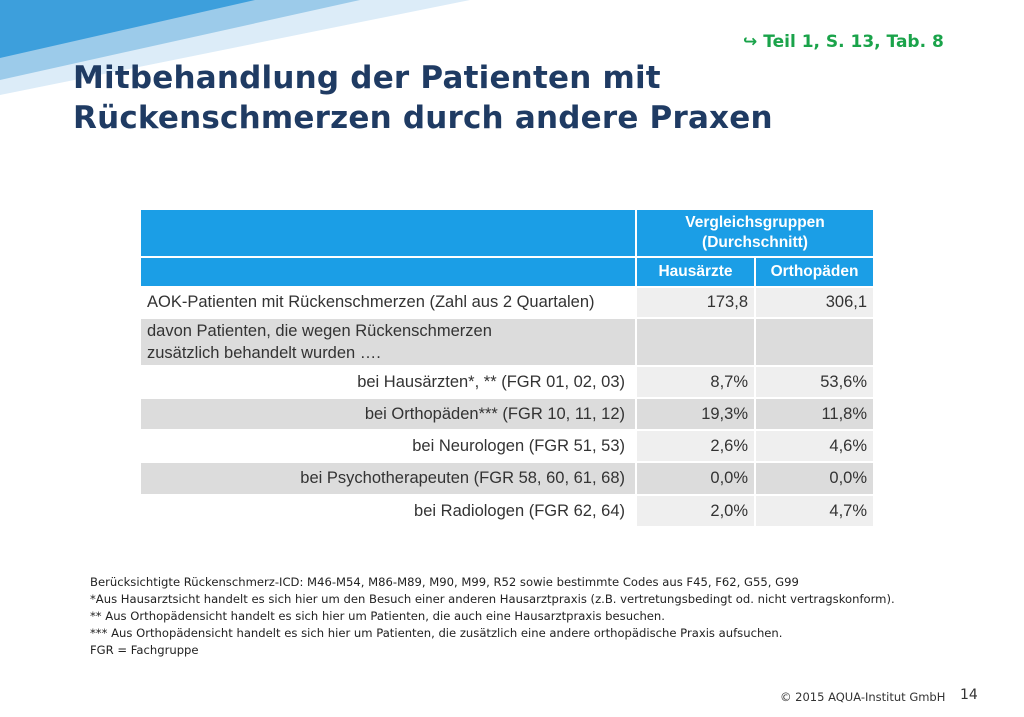  Describe the element at coordinates (815, 272) in the screenshot. I see `col-header-orthopaeden: Orthopäden` at that location.